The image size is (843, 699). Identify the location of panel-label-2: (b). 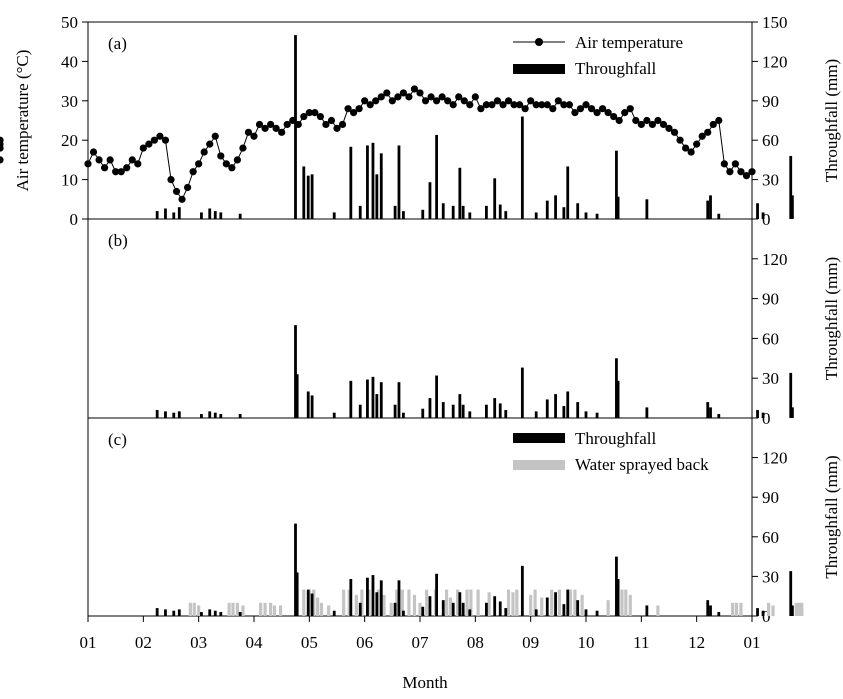
(118, 240).